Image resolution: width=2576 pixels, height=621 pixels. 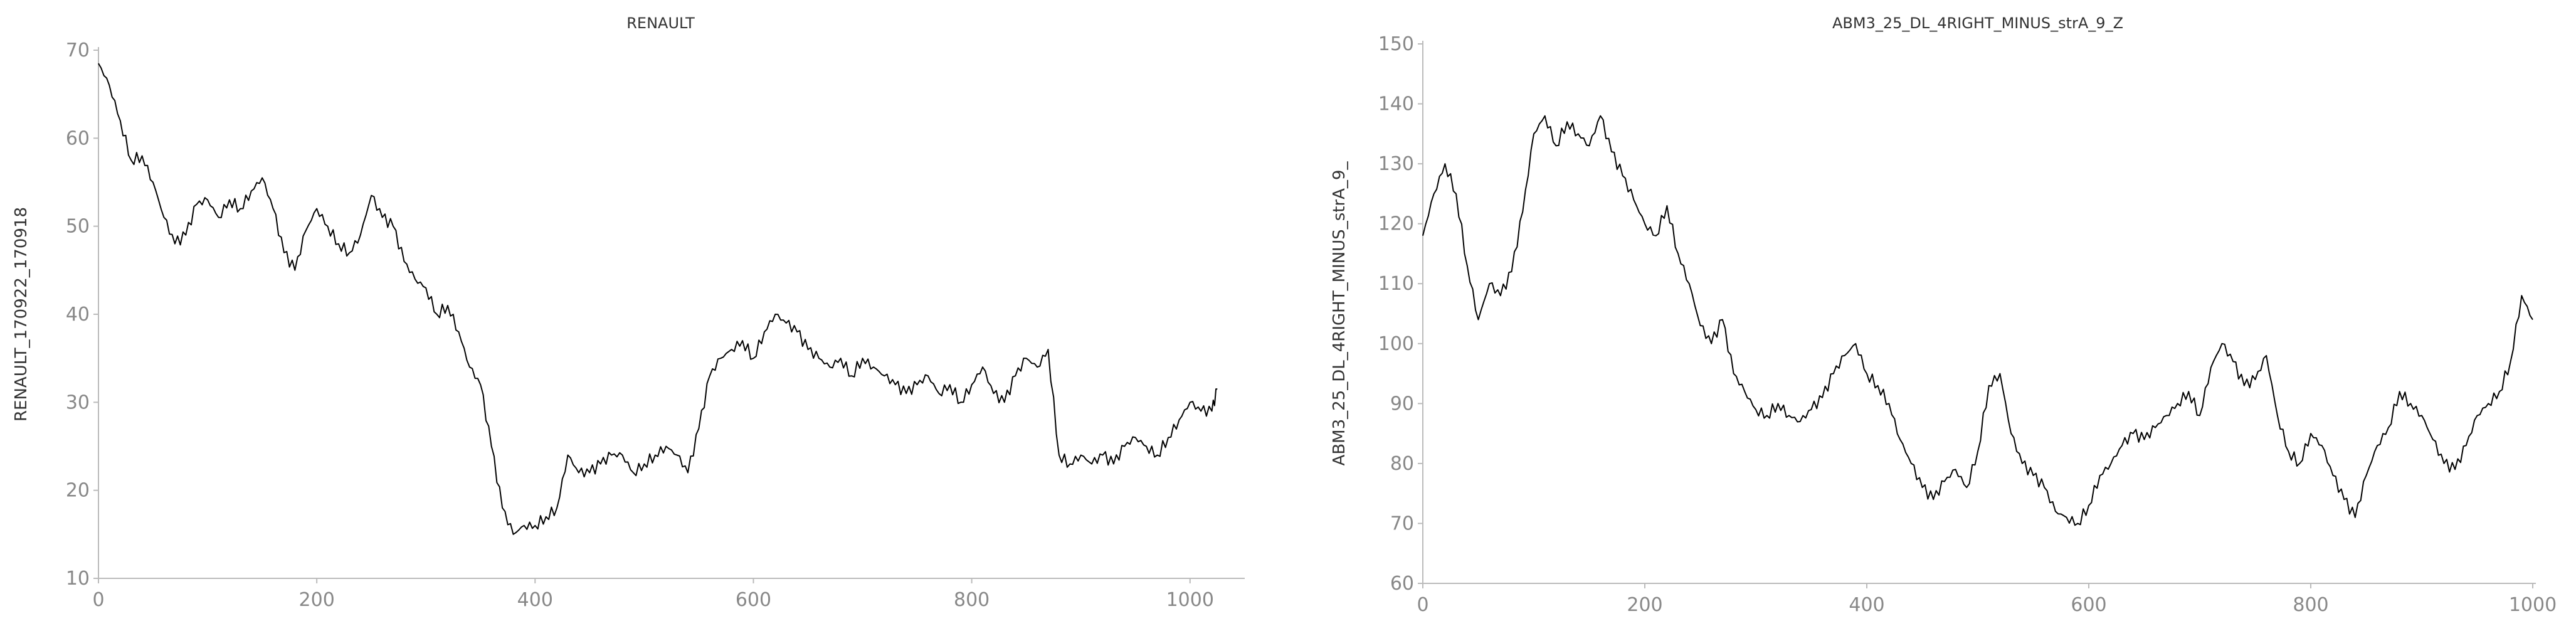 What do you see at coordinates (21, 314) in the screenshot?
I see `y-axis-label: RENAULT_170922_170918` at bounding box center [21, 314].